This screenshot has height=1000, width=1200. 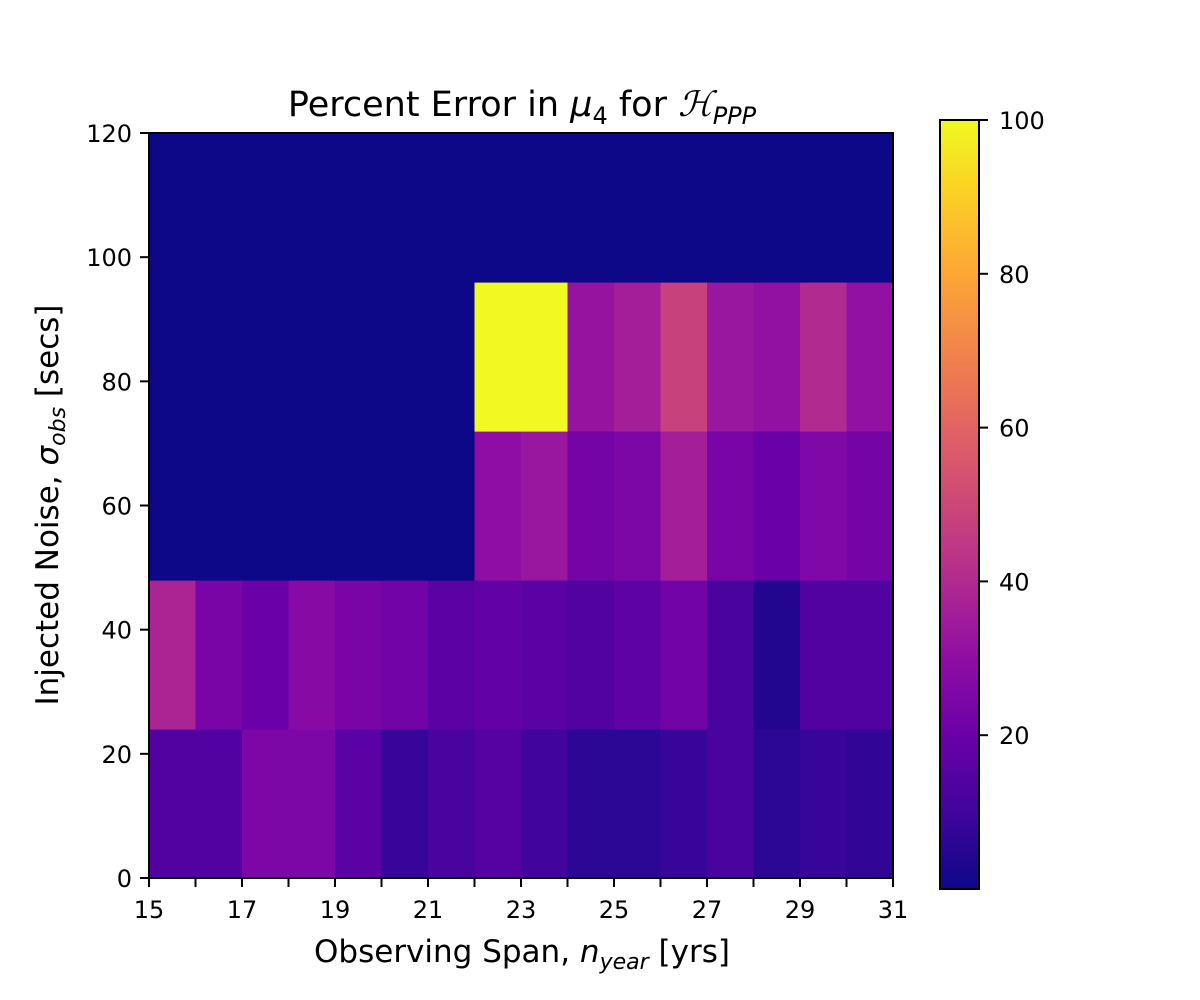 I want to click on colorbar-tick-label: 60, so click(x=1014, y=429).